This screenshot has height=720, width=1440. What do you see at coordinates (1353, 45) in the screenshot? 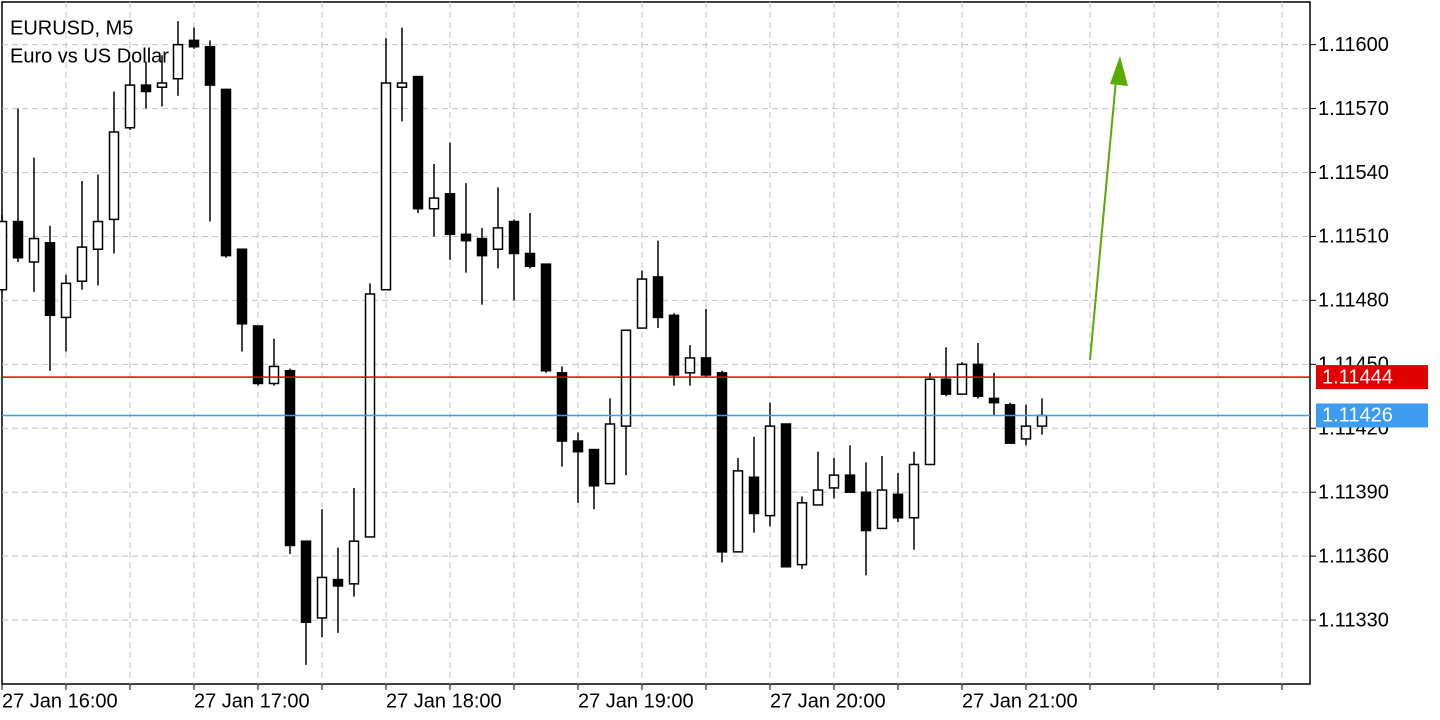
I see `y-tick-label: 1.11600` at bounding box center [1353, 45].